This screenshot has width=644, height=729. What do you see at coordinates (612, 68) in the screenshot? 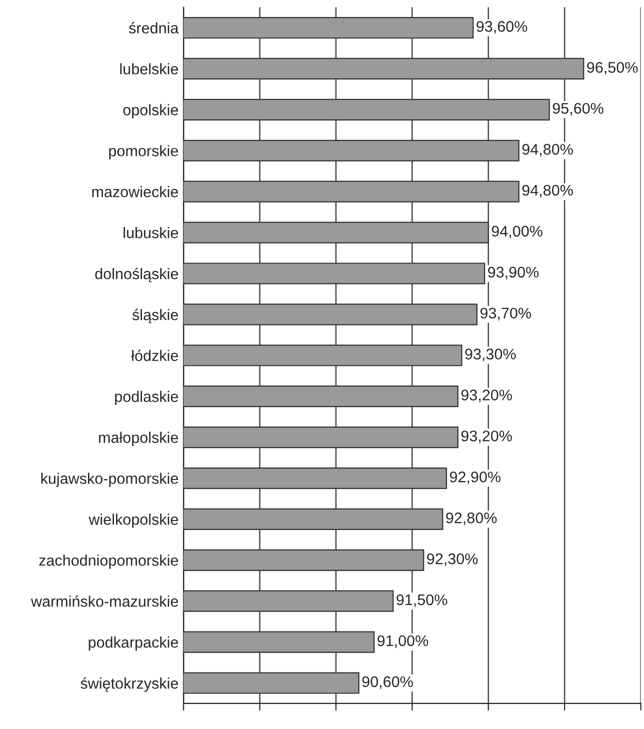
I see `data-label: 96,50%` at bounding box center [612, 68].